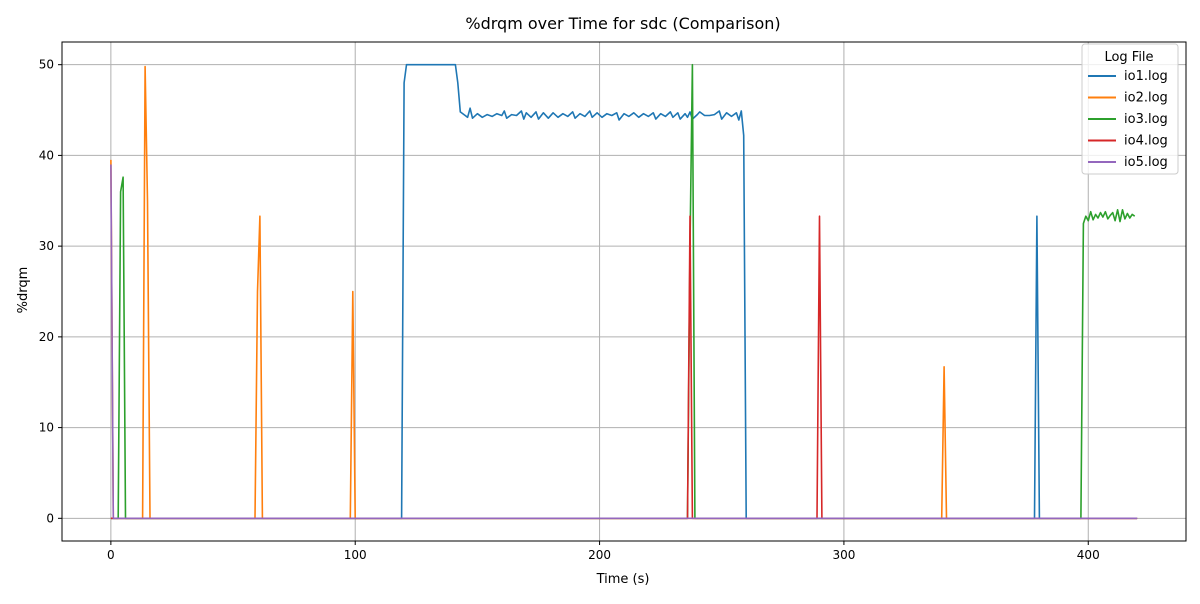 The height and width of the screenshot is (604, 1200). Describe the element at coordinates (1146, 98) in the screenshot. I see `legend-label: io2.log` at that location.